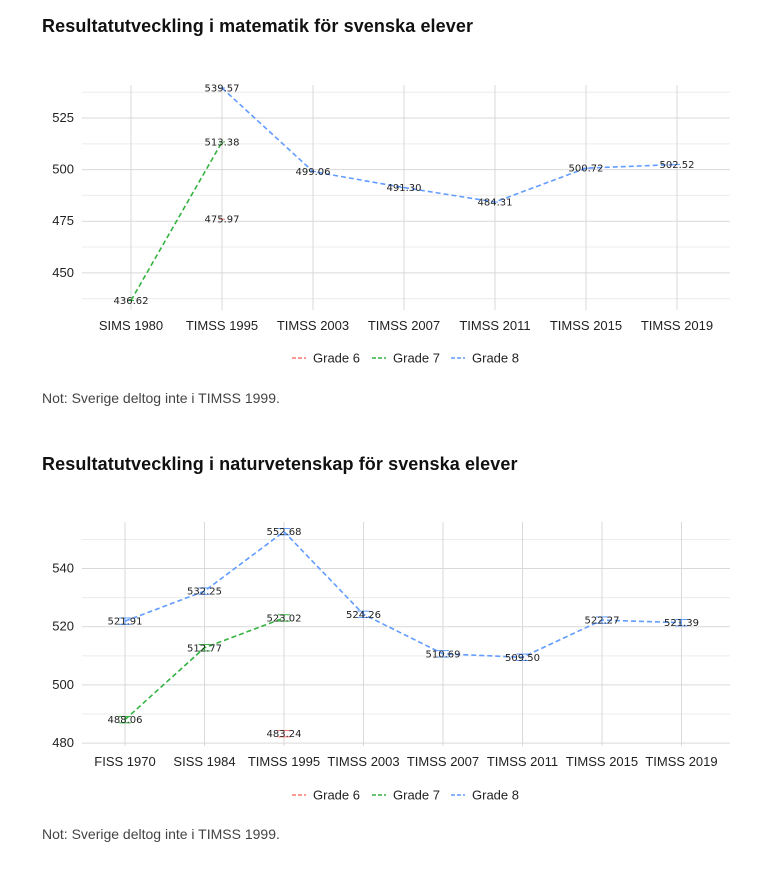  I want to click on data-label: 491.30, so click(404, 188).